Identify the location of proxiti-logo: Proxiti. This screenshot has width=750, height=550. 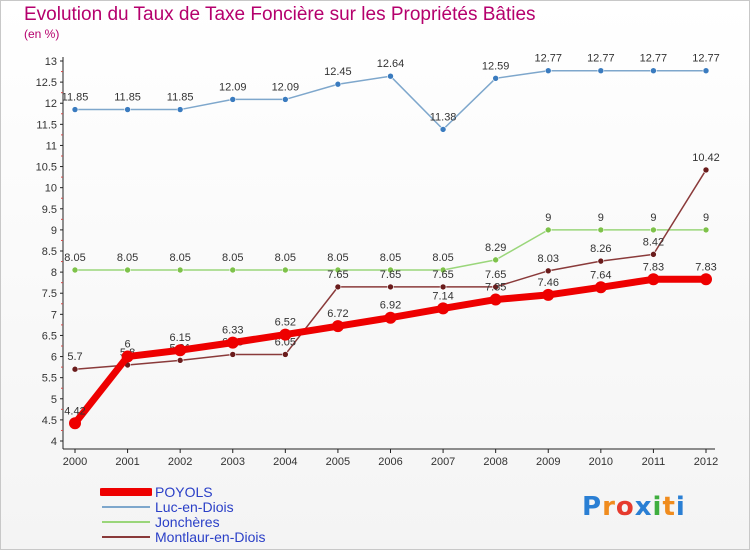
(634, 507).